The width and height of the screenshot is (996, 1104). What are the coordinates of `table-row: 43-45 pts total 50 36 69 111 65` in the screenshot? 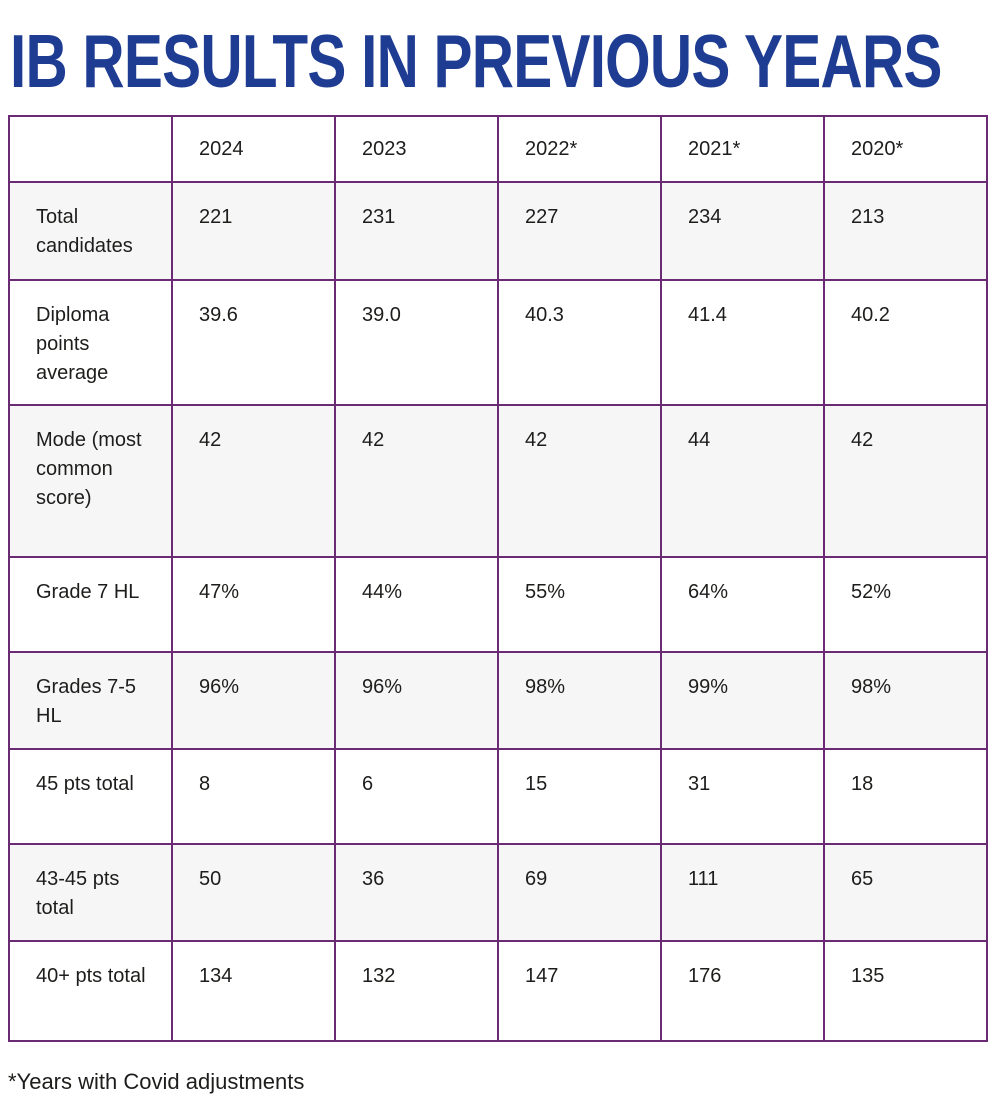 It's located at (498, 892).